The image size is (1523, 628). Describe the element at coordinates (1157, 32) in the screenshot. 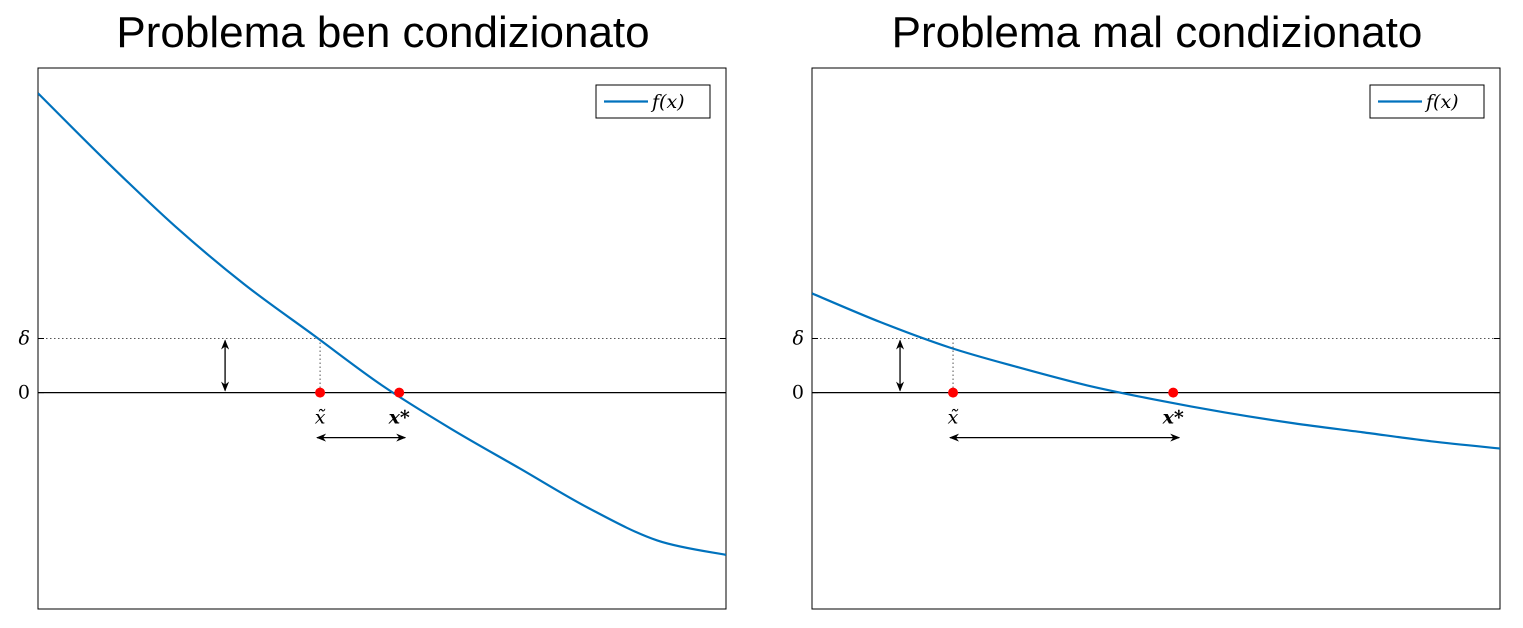

I see `chart-title: Problema mal condizionato` at that location.